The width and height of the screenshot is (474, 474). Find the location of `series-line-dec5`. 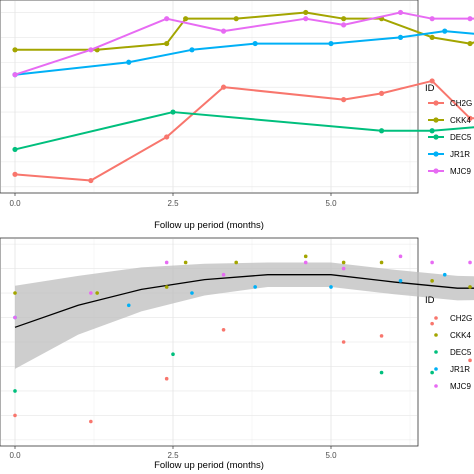

series-line-dec5 is located at coordinates (244, 131).